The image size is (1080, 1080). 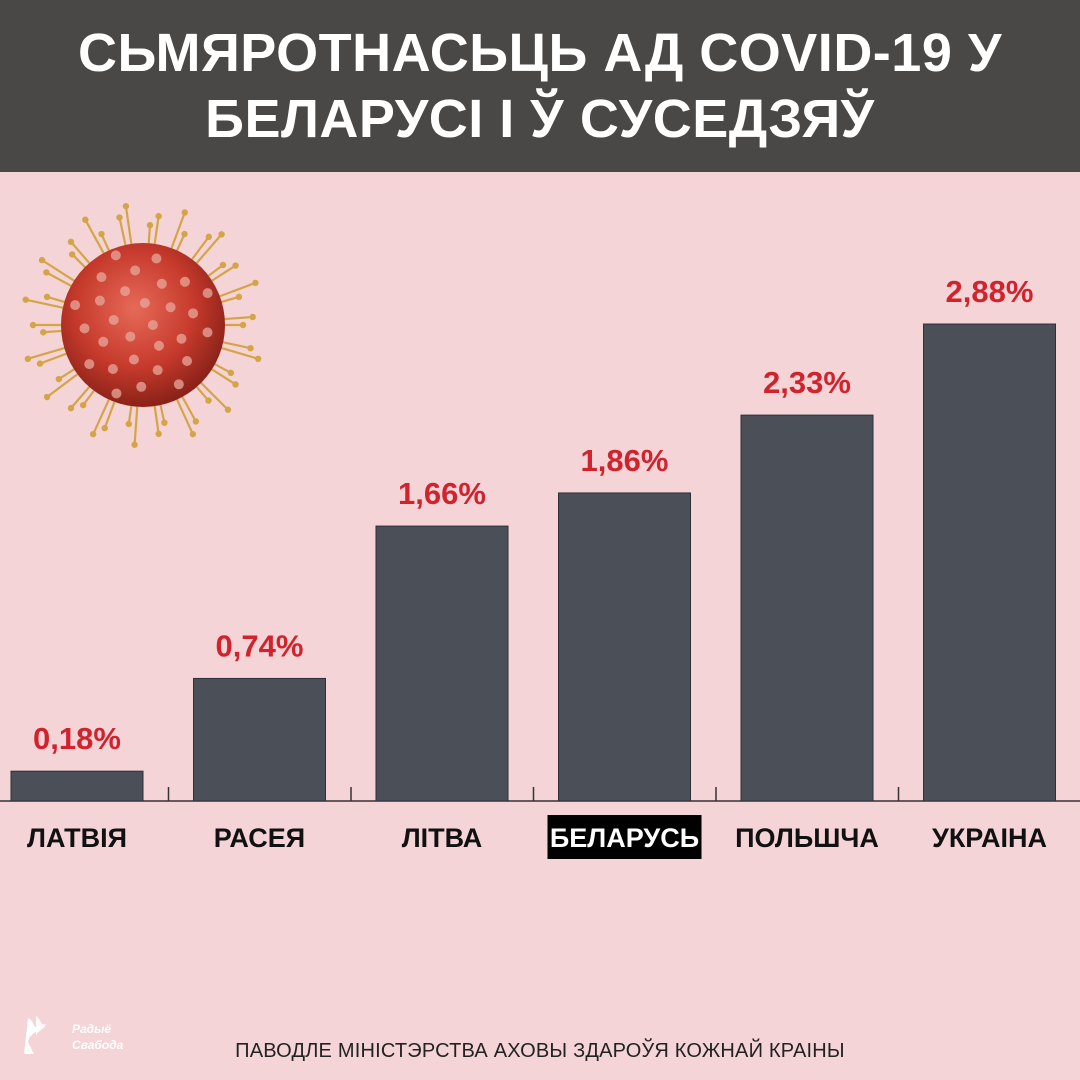 What do you see at coordinates (625, 460) in the screenshot?
I see `value-label-4: 1,86%` at bounding box center [625, 460].